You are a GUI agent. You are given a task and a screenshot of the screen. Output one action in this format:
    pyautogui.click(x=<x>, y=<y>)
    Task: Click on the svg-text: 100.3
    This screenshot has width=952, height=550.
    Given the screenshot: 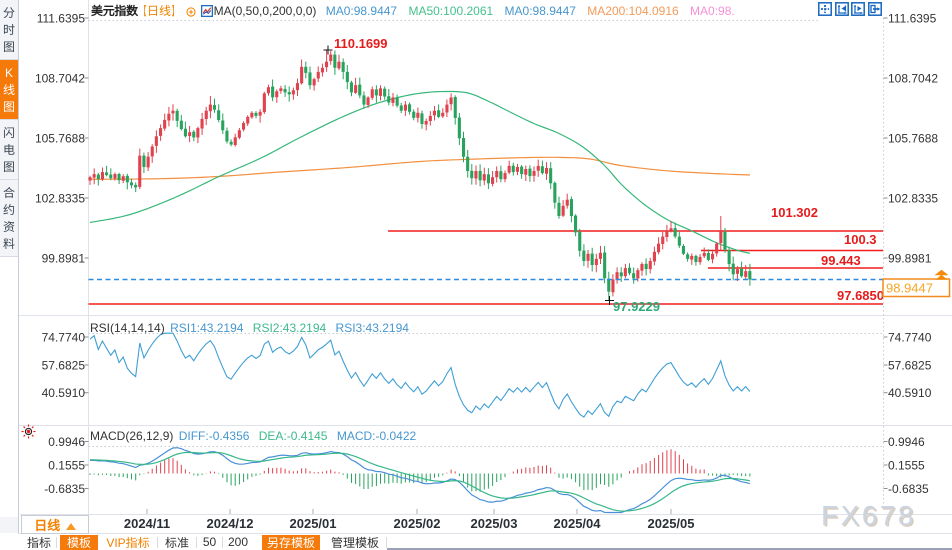 What is the action you would take?
    pyautogui.click(x=860, y=239)
    